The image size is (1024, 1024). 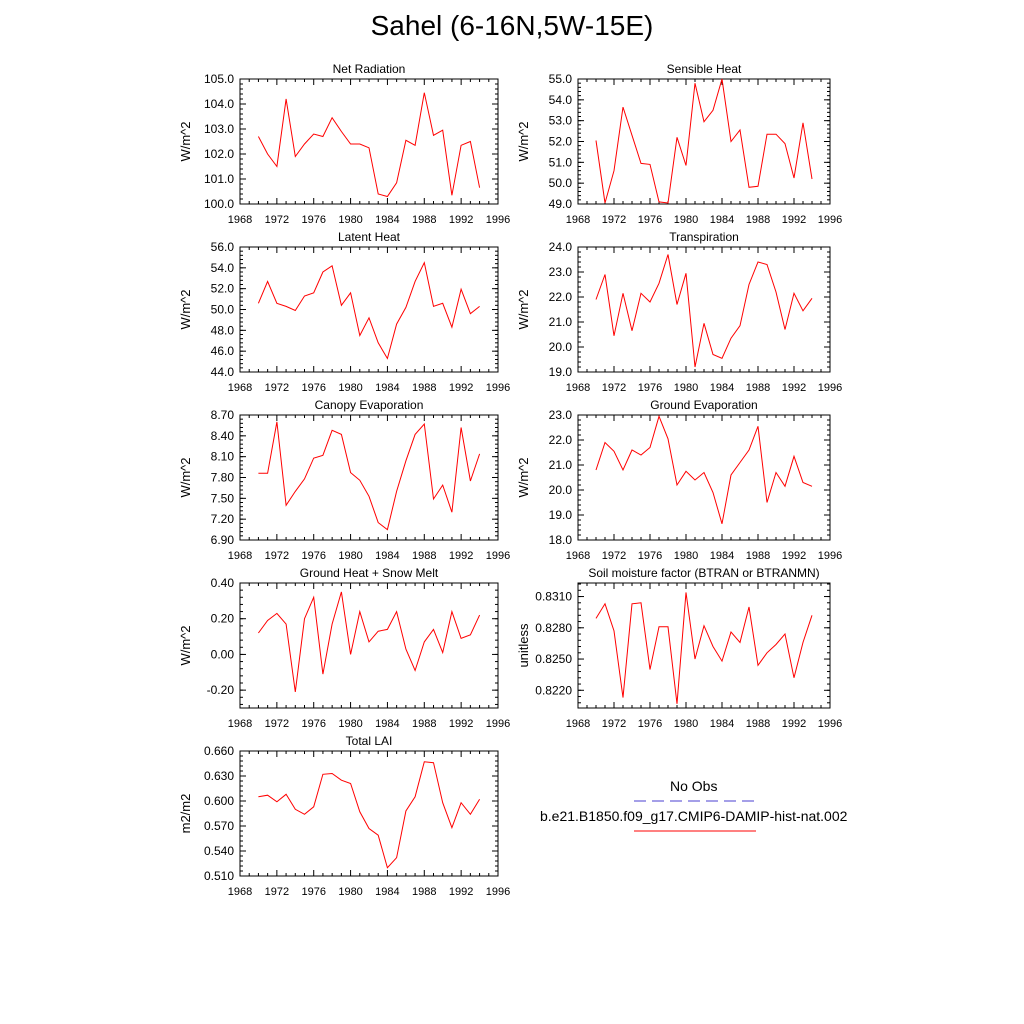 What do you see at coordinates (561, 121) in the screenshot?
I see `y-tick-label: 53.0` at bounding box center [561, 121].